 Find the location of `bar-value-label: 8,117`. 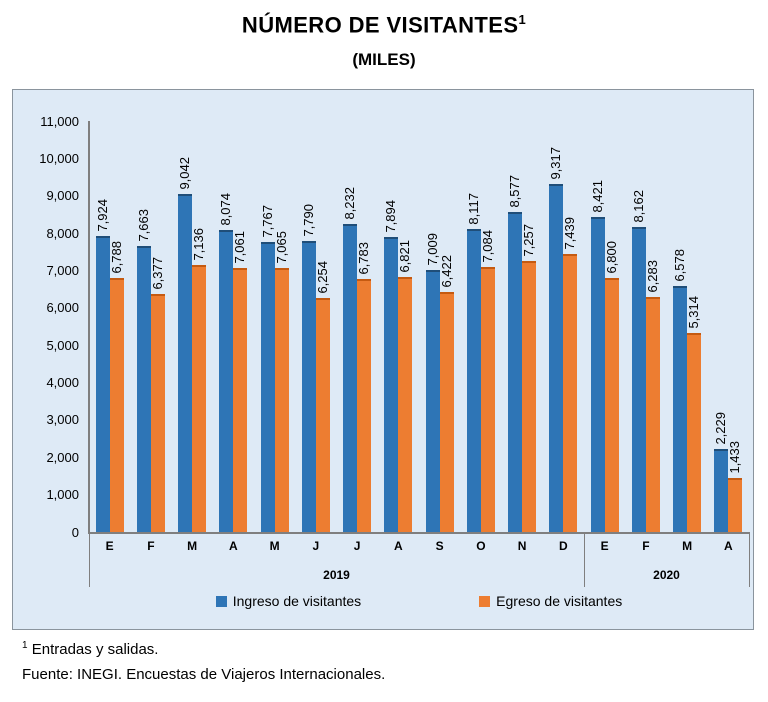

bar-value-label: 8,117 is located at coordinates (473, 209).